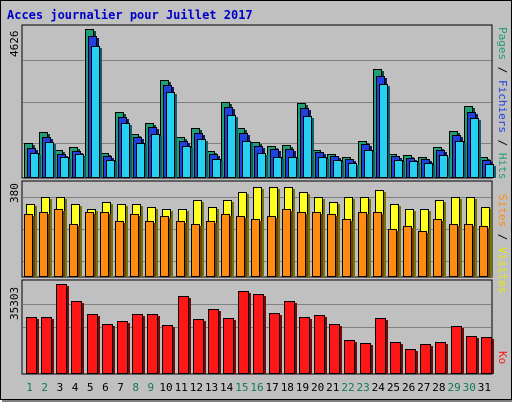 Image resolution: width=512 pixels, height=402 pixels. I want to click on day-label-20: 20, so click(317, 387).